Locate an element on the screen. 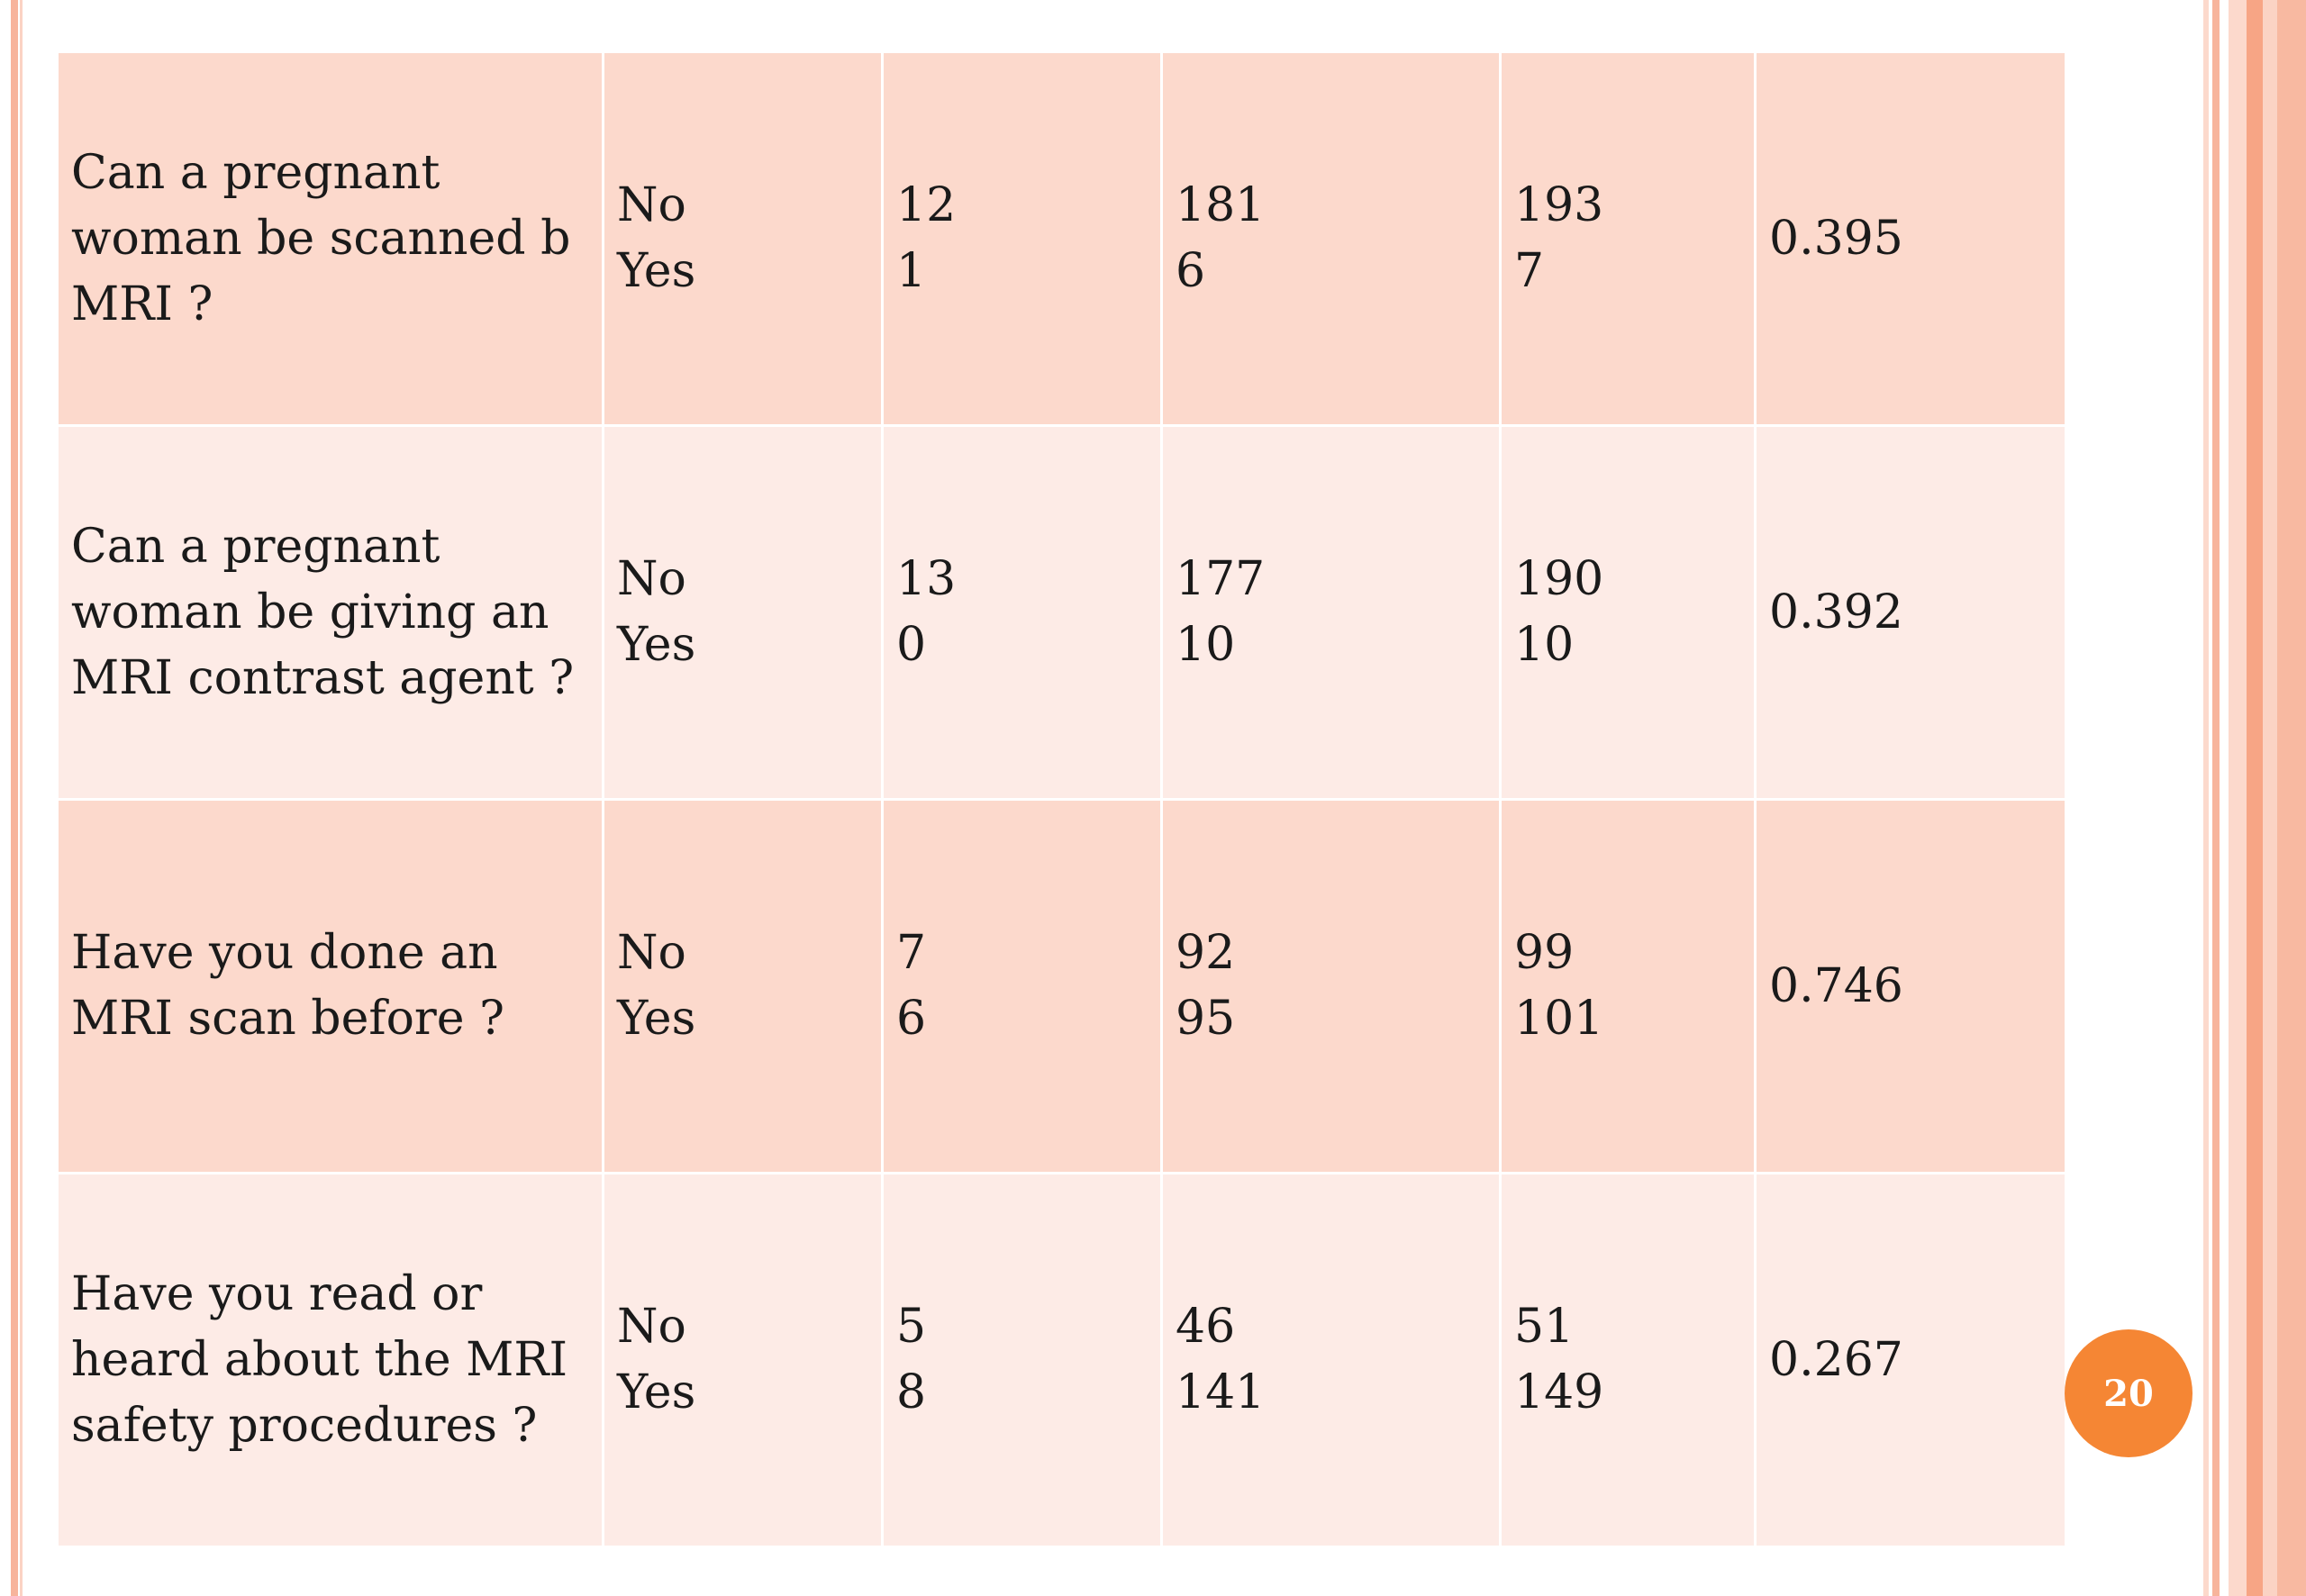  count-cell: 177 10 is located at coordinates (1331, 613).